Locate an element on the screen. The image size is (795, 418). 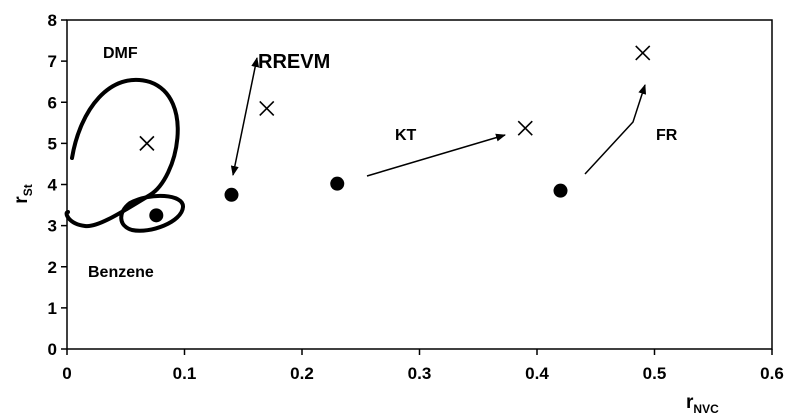
label-rrevm: RREVM is located at coordinates (294, 62).